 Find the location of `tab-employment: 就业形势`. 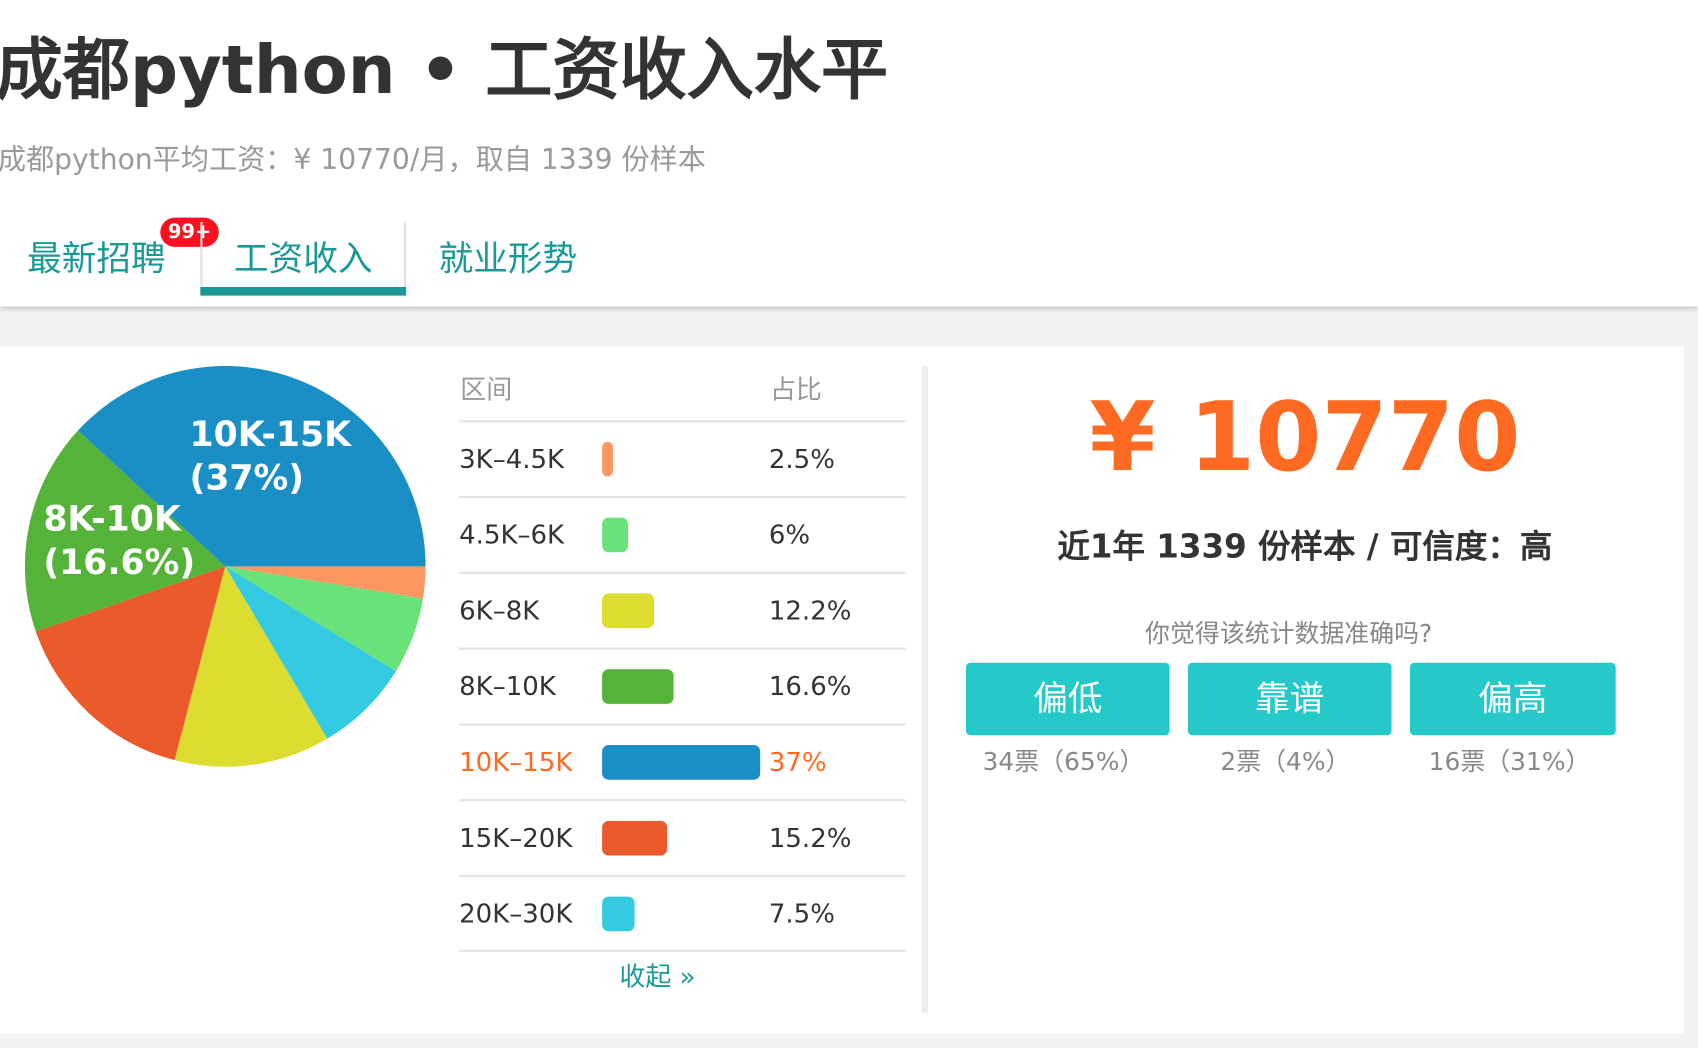

tab-employment: 就业形势 is located at coordinates (508, 259).